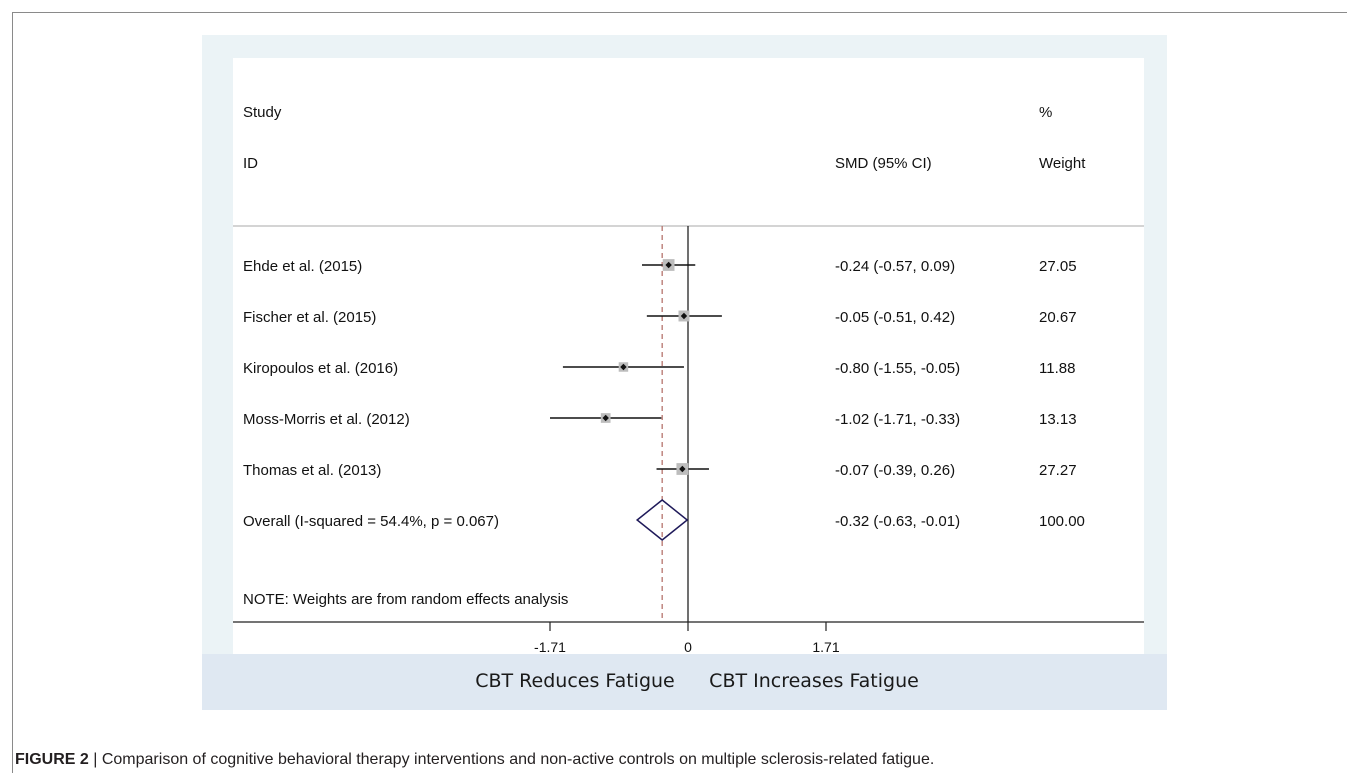 The image size is (1347, 773). I want to click on ci-value: -0.05 (-0.51, 0.42), so click(895, 317).